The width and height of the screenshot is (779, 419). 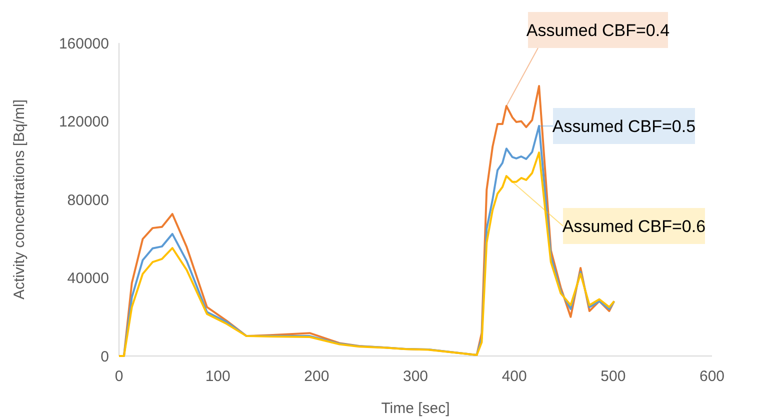 What do you see at coordinates (415, 408) in the screenshot?
I see `x-axis-title: Time [sec]` at bounding box center [415, 408].